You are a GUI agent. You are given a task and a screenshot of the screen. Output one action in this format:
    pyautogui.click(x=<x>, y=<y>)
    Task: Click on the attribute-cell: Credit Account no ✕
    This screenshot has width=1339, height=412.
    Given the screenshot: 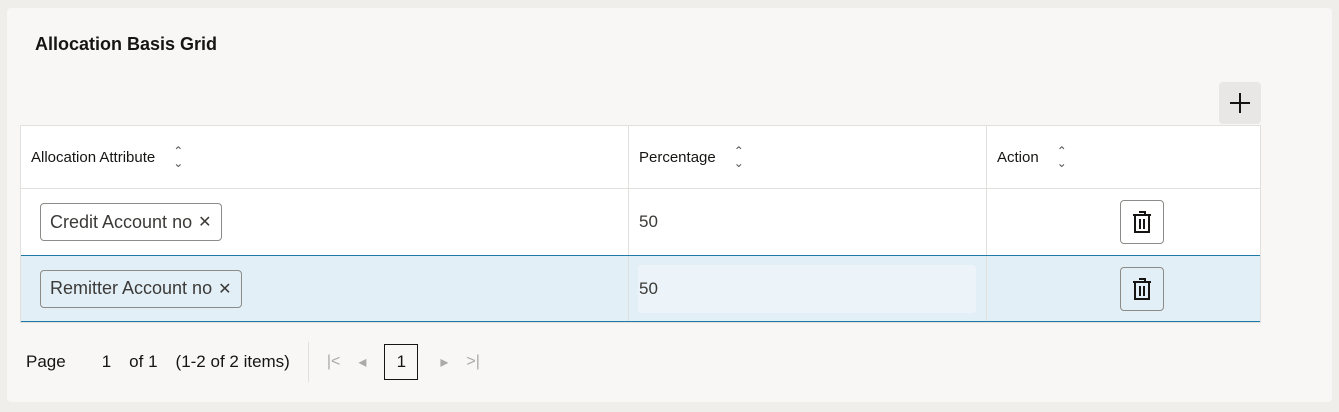 What is the action you would take?
    pyautogui.click(x=325, y=222)
    